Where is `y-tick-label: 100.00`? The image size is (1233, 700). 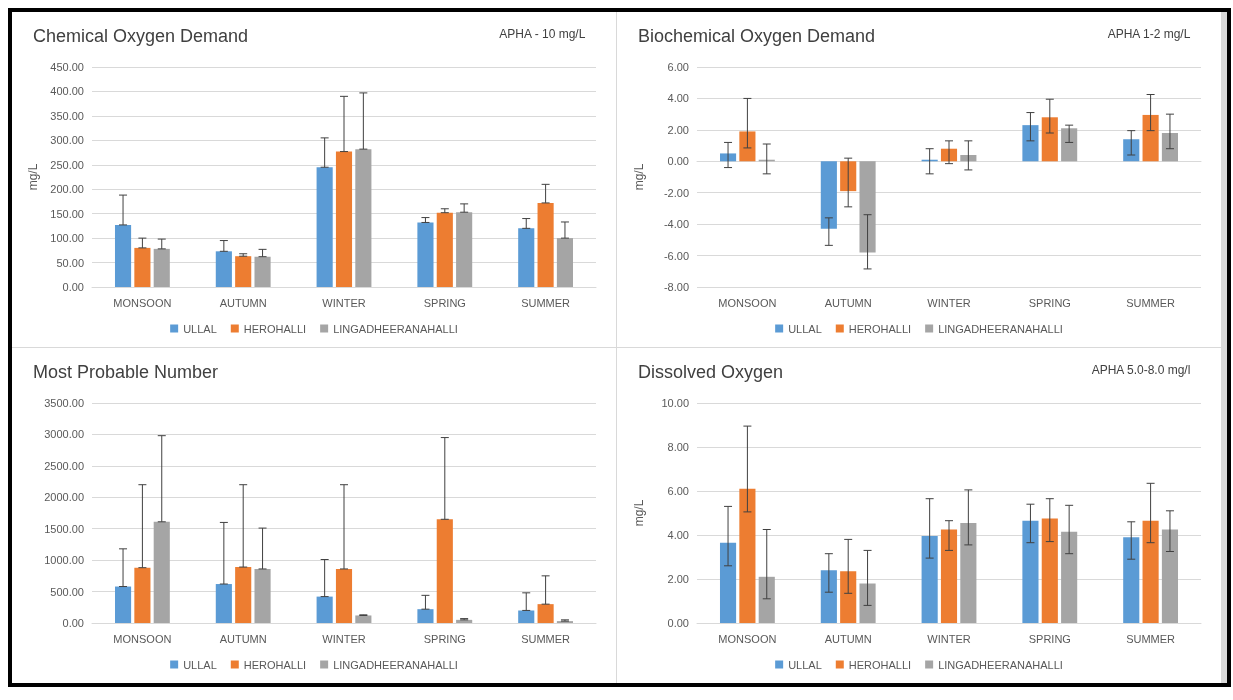 y-tick-label: 100.00 is located at coordinates (67, 238).